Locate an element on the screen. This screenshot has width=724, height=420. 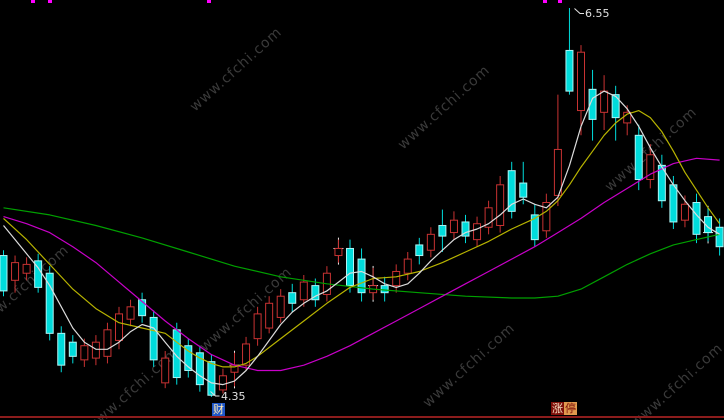
badge-cai-label: 财 is located at coordinates (218, 409).